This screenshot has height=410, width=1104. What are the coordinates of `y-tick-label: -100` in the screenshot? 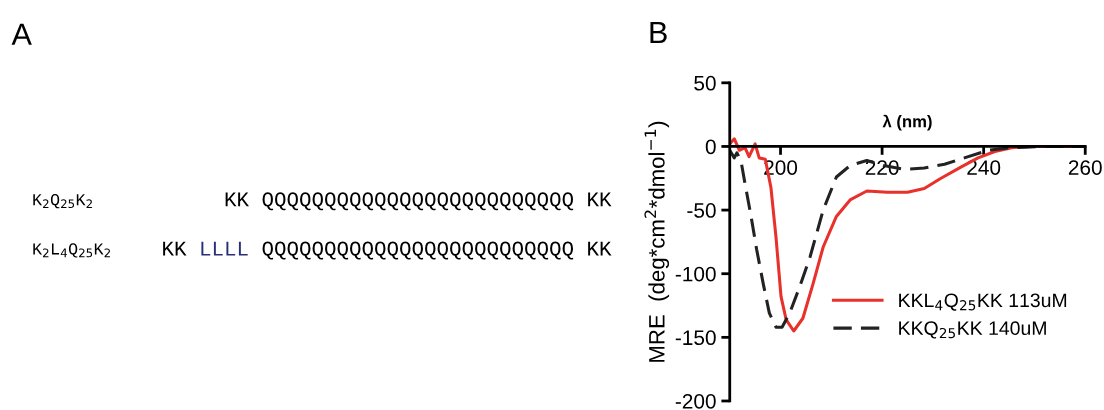 It's located at (695, 274).